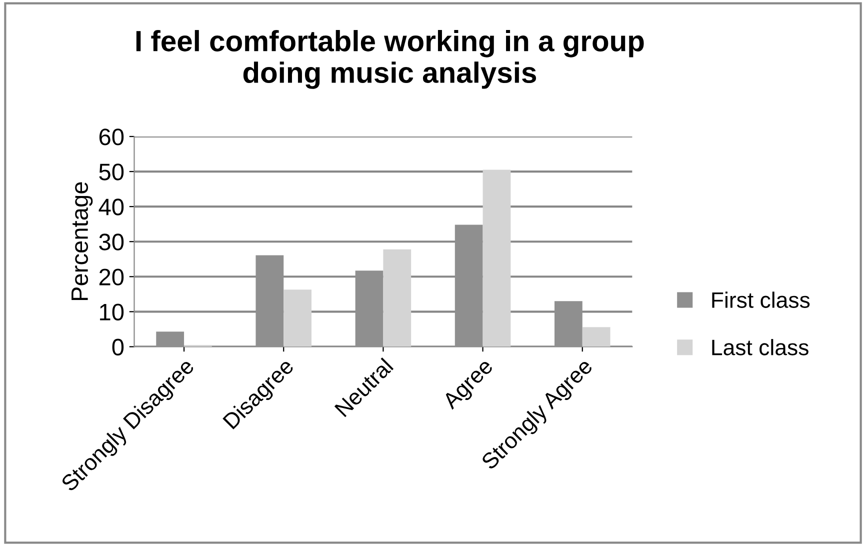  I want to click on y-tick-label: 60, so click(111, 137).